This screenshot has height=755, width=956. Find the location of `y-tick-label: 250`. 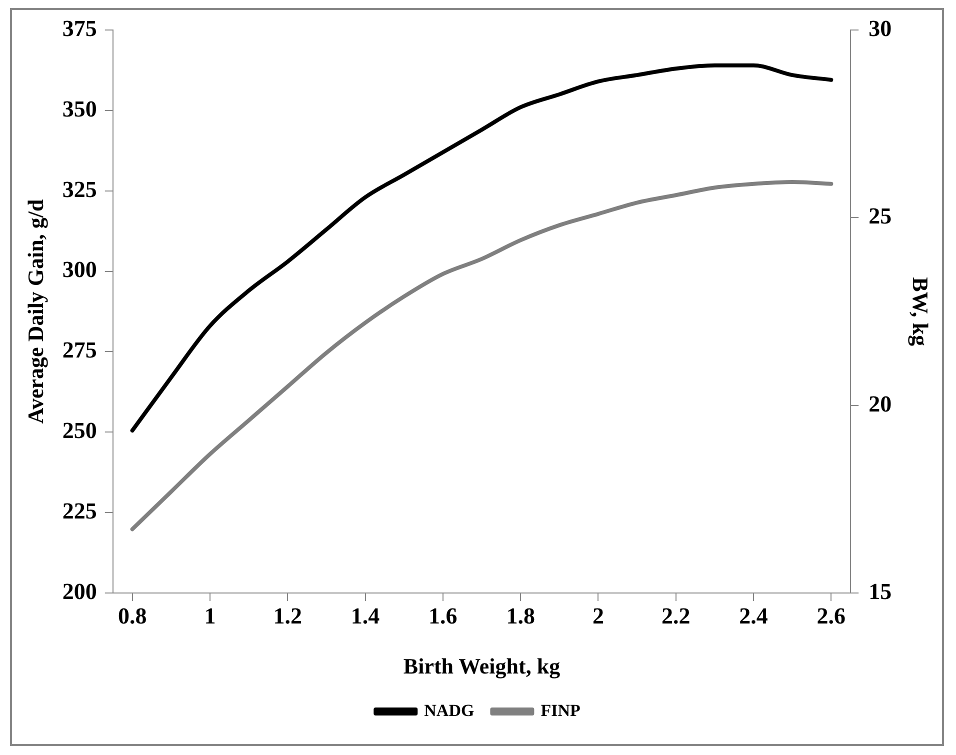

y-tick-label: 250 is located at coordinates (79, 431).